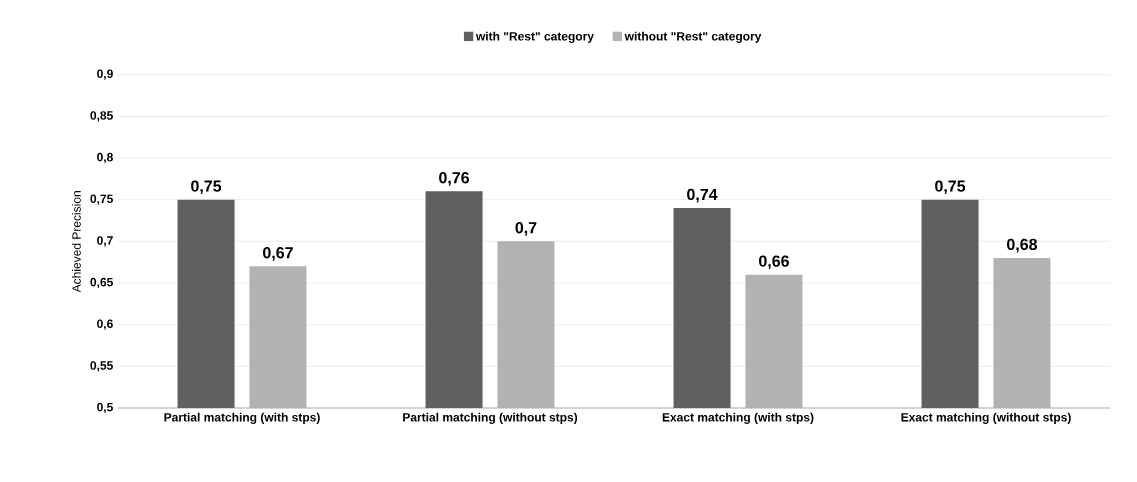  I want to click on y-tick-label: 0,9, so click(105, 74).